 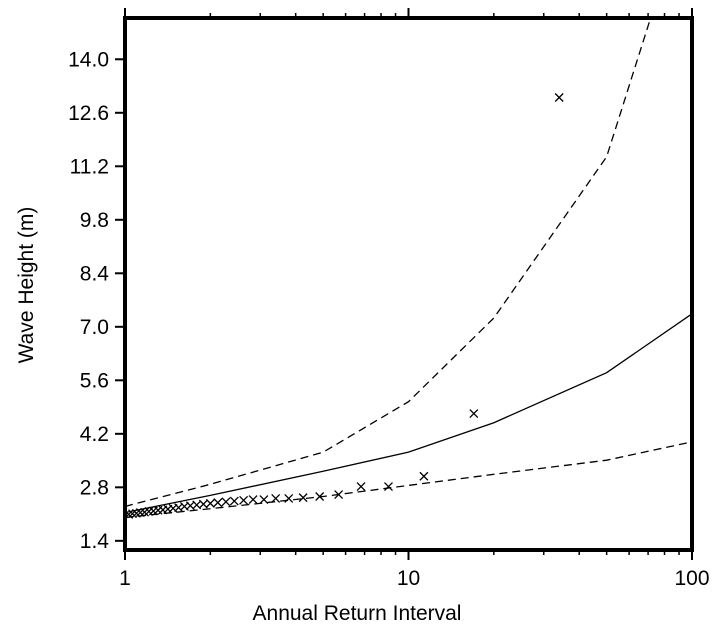 What do you see at coordinates (691, 578) in the screenshot?
I see `x-tick-label: 100` at bounding box center [691, 578].